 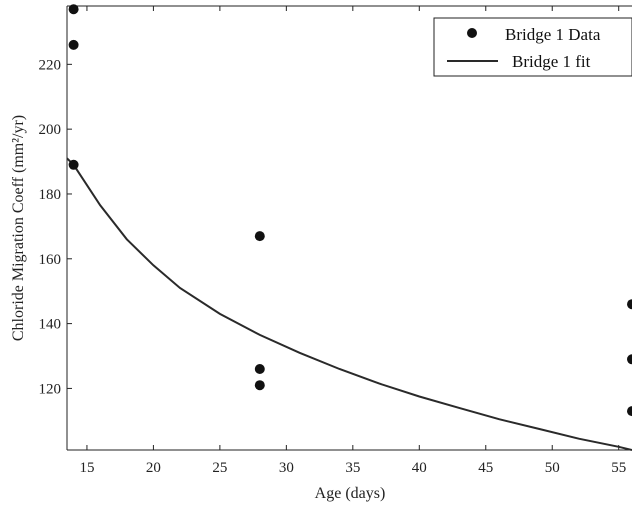 What do you see at coordinates (485, 468) in the screenshot?
I see `x-tick-label: 45` at bounding box center [485, 468].